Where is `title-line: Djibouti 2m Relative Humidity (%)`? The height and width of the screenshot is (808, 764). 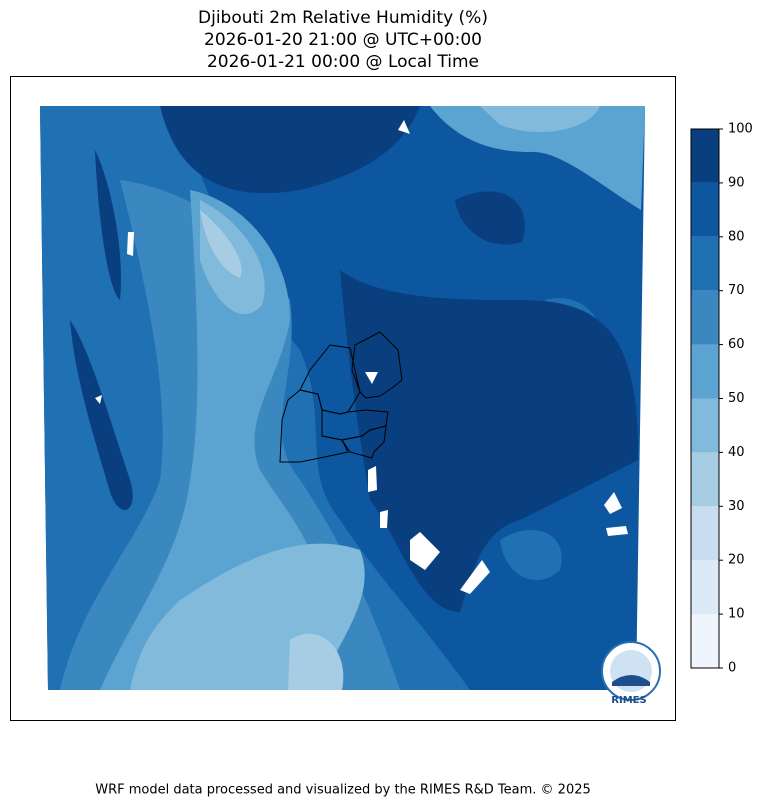
title-line: Djibouti 2m Relative Humidity (%) is located at coordinates (343, 18).